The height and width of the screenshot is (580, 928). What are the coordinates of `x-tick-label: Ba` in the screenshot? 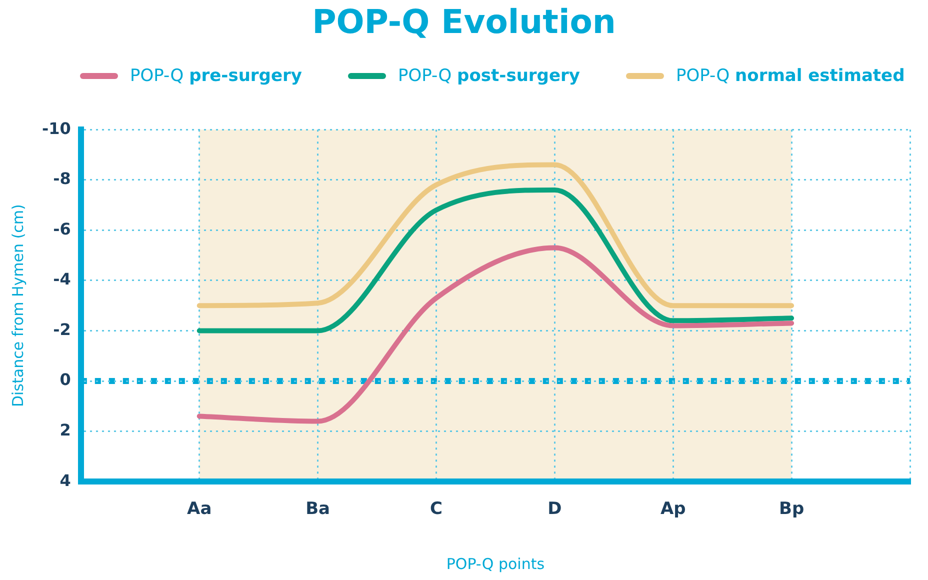 It's located at (318, 509).